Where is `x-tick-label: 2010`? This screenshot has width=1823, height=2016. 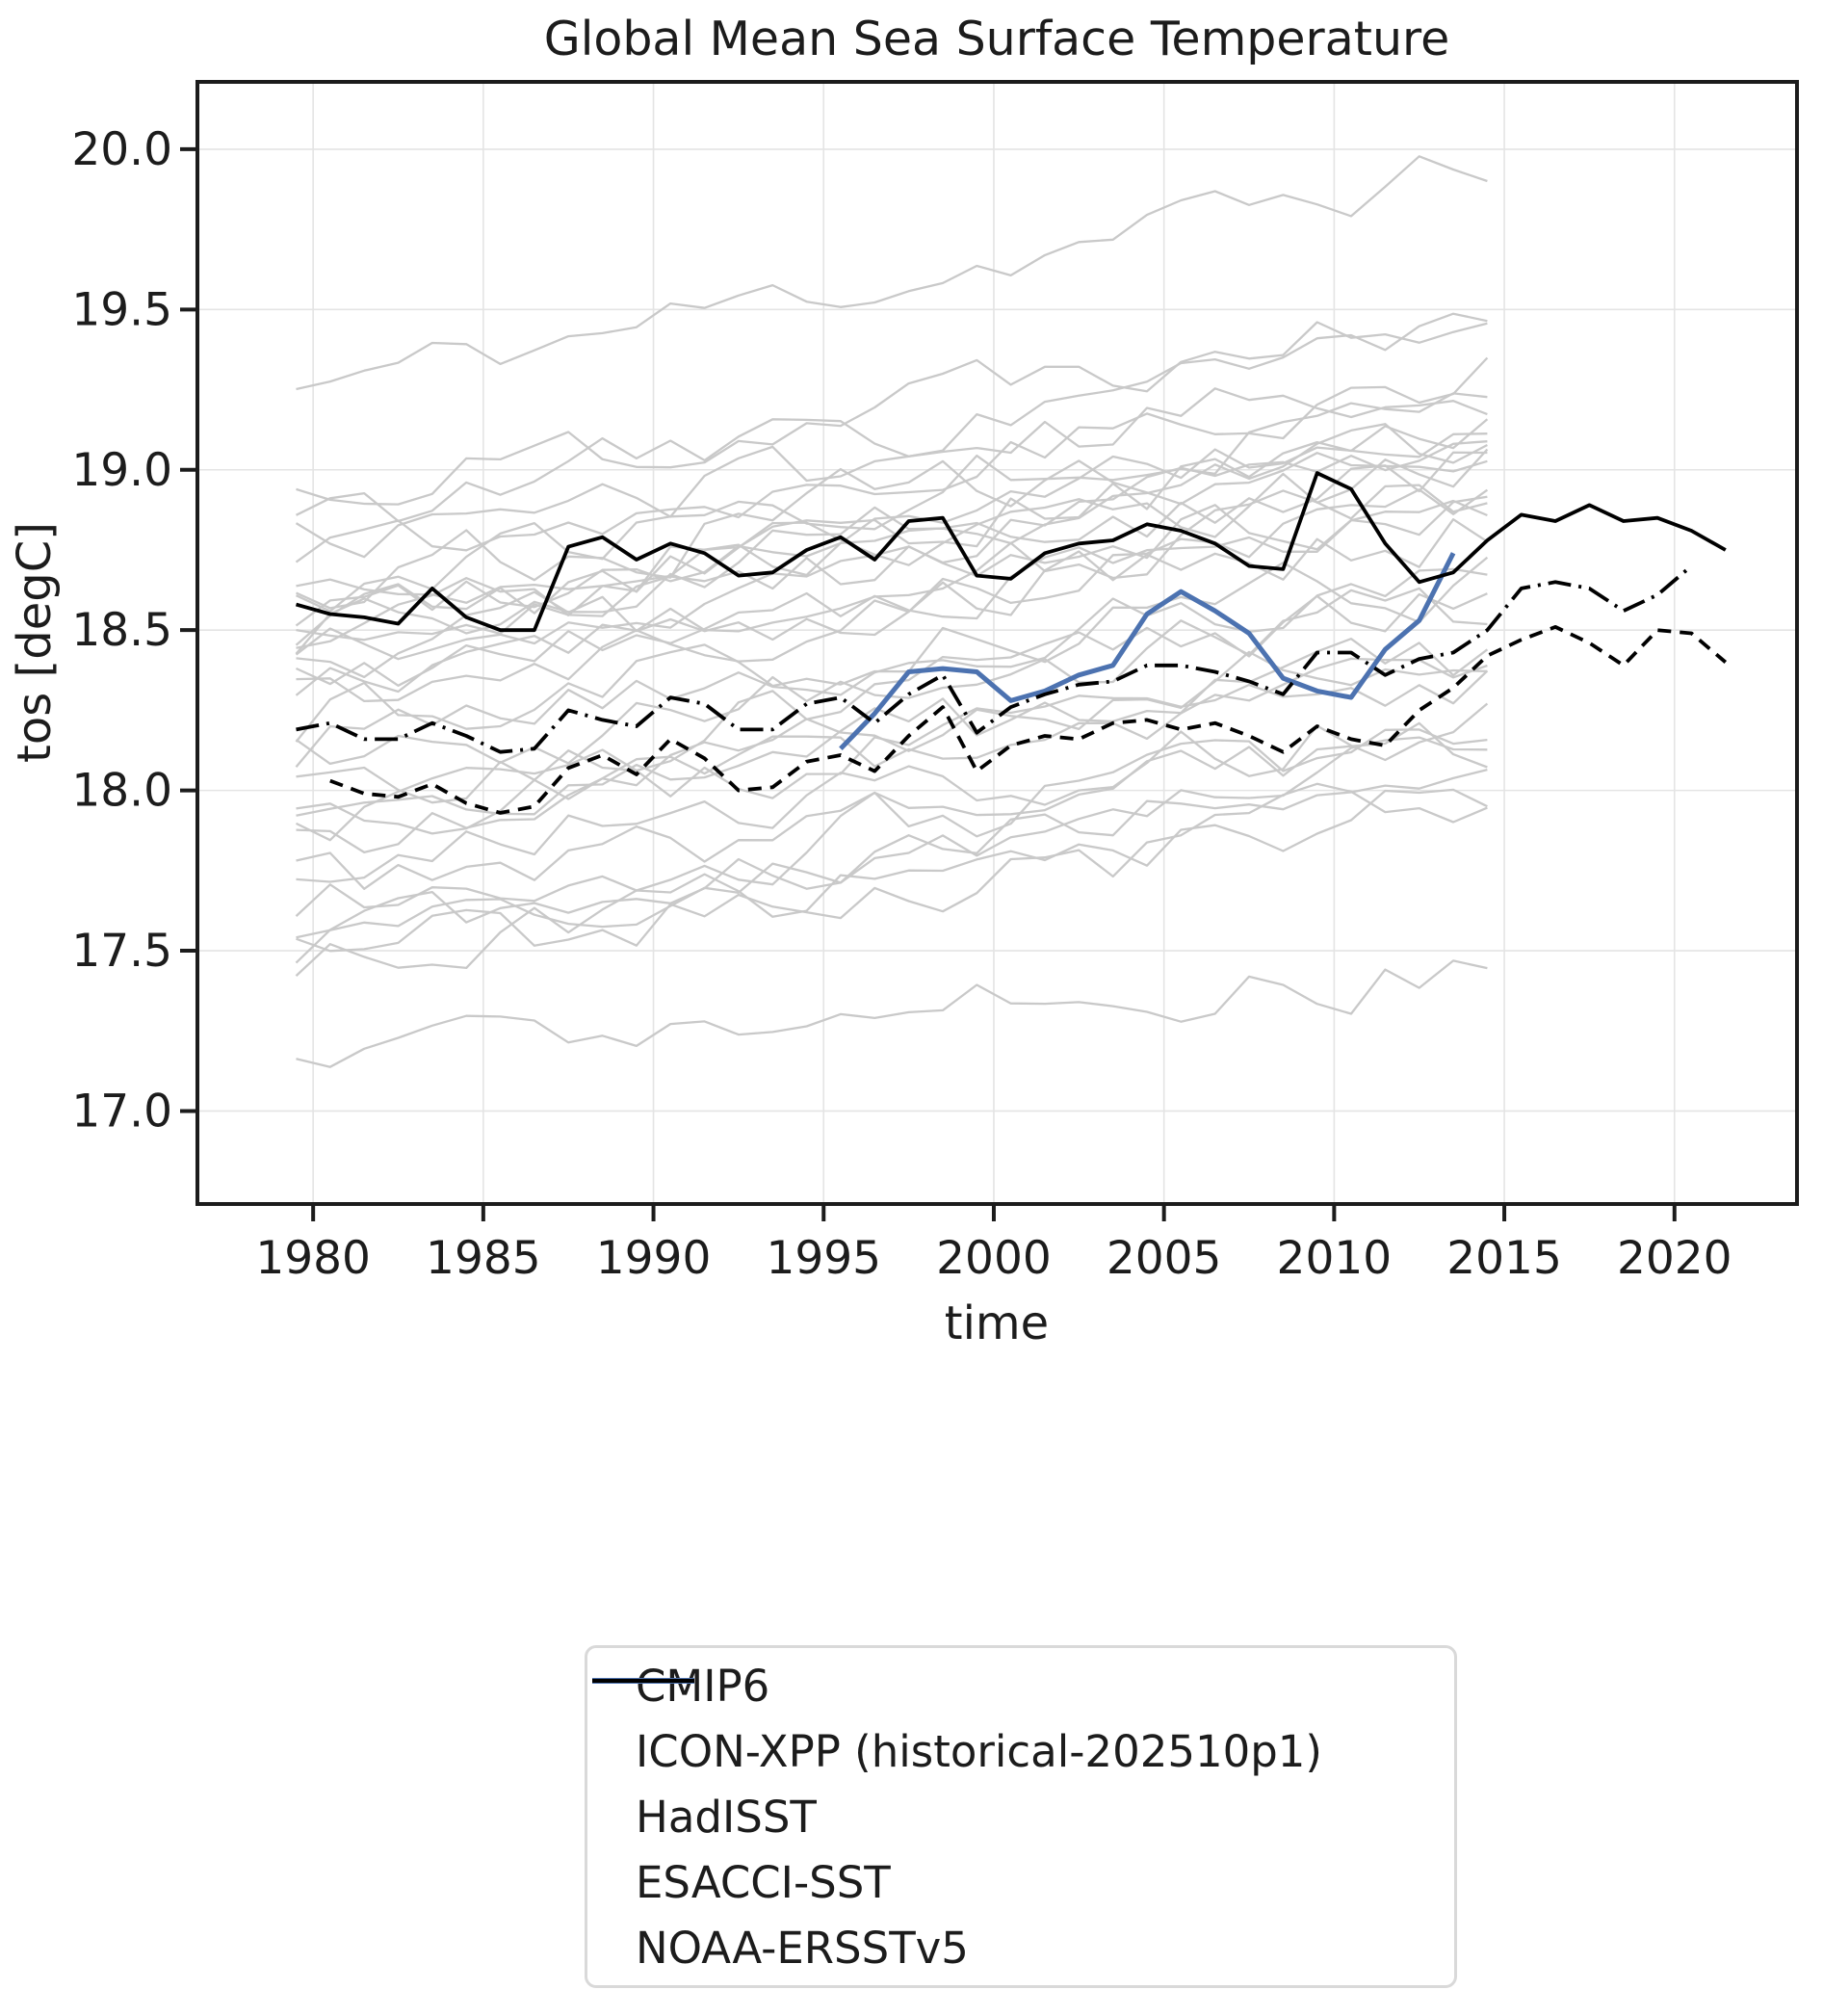
x-tick-label: 2010 is located at coordinates (1335, 1258).